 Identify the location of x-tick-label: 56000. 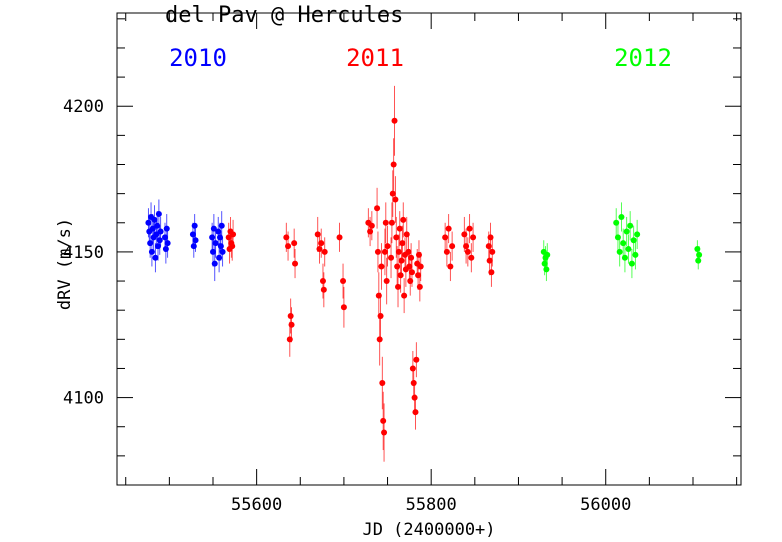
(605, 505).